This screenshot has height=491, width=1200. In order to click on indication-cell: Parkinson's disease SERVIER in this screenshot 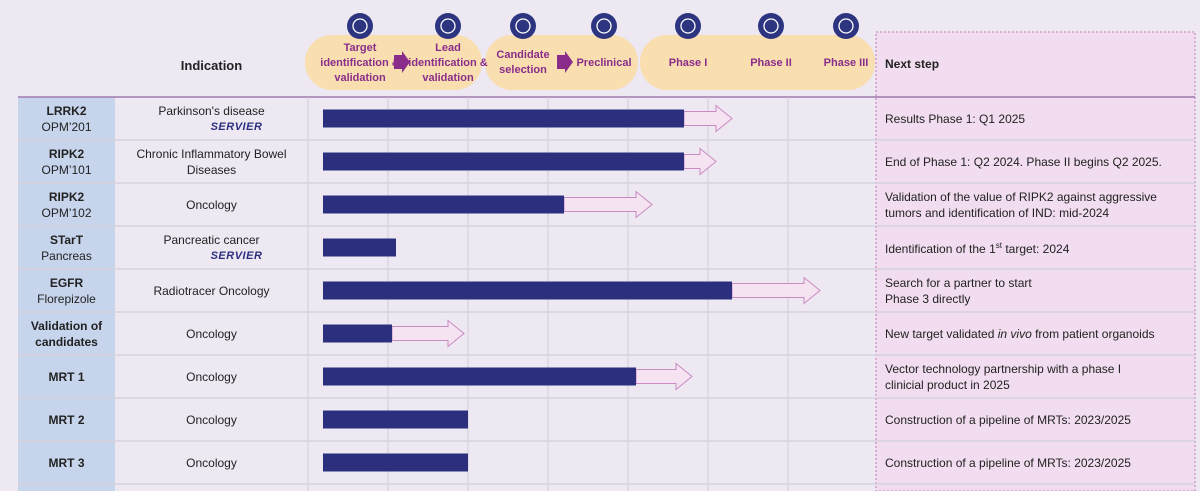, I will do `click(211, 118)`.